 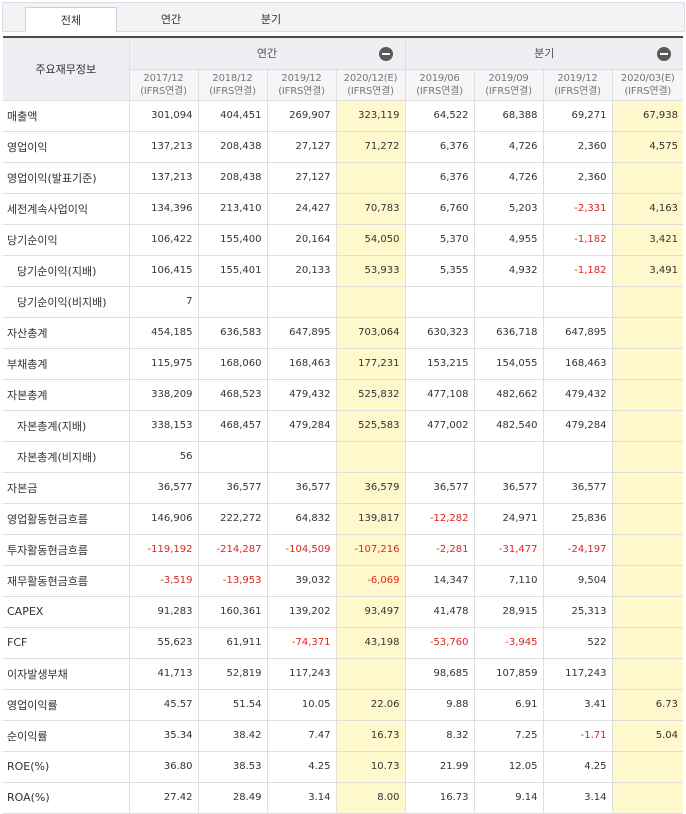 I want to click on value-cell: 636,718, so click(x=509, y=333).